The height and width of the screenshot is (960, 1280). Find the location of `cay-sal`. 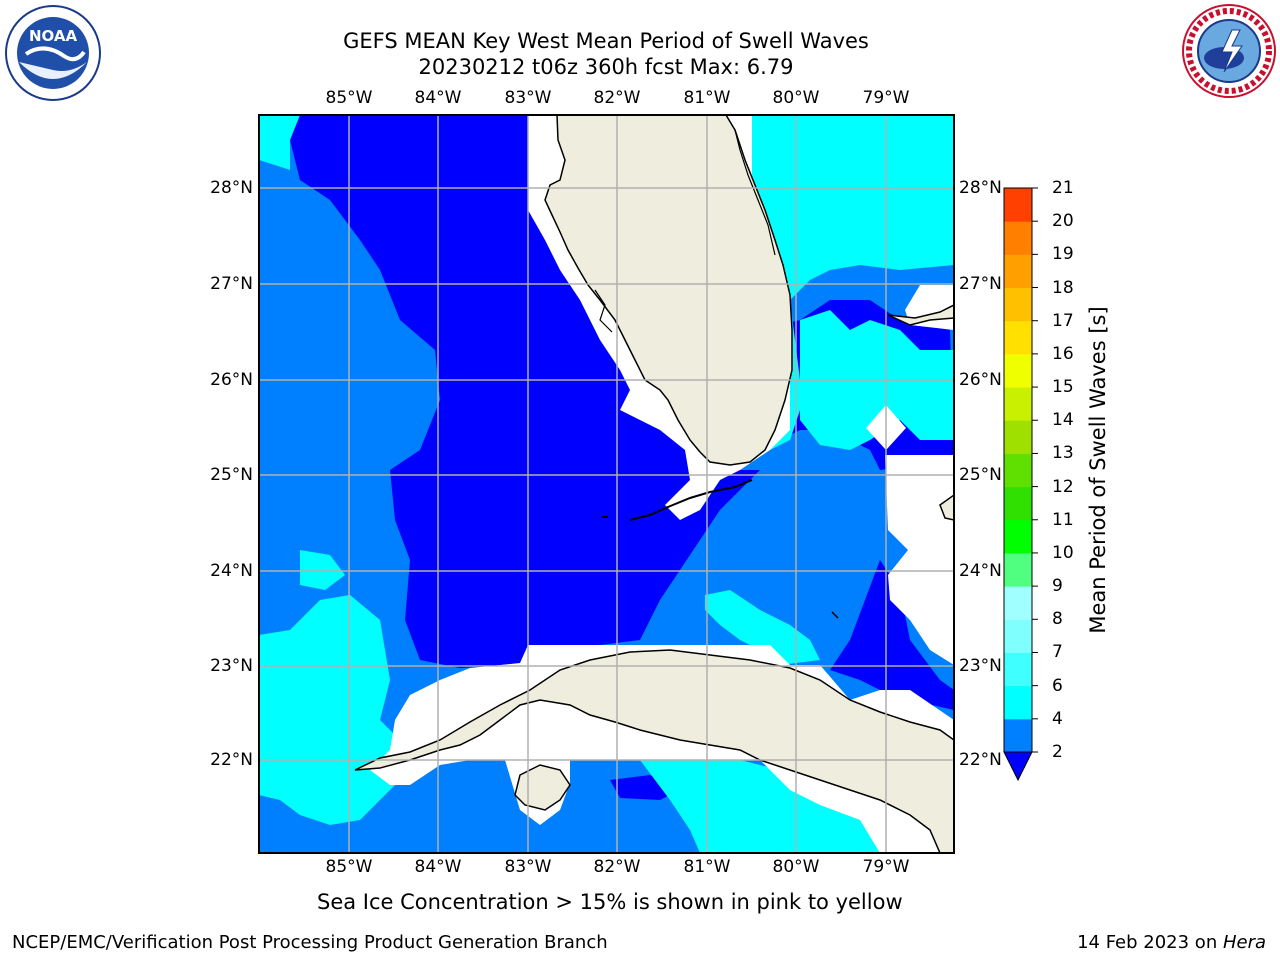

cay-sal is located at coordinates (835, 615).